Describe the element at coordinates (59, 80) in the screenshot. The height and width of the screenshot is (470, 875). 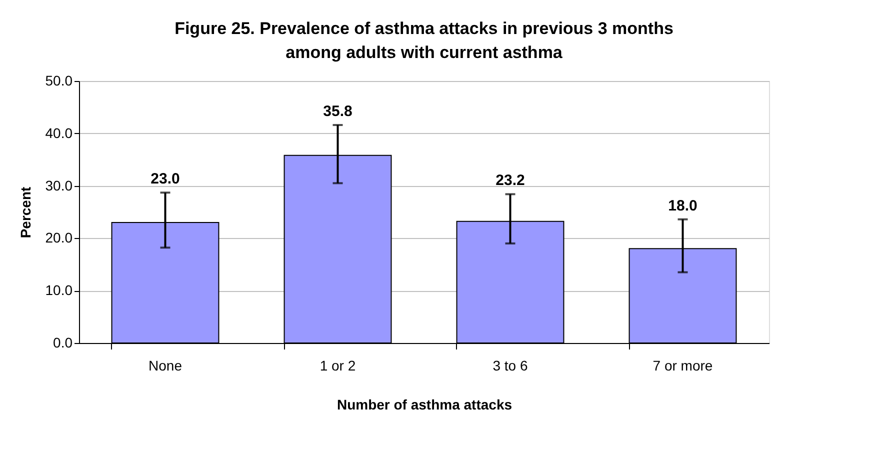
I see `y-tick-label: 50.0` at that location.